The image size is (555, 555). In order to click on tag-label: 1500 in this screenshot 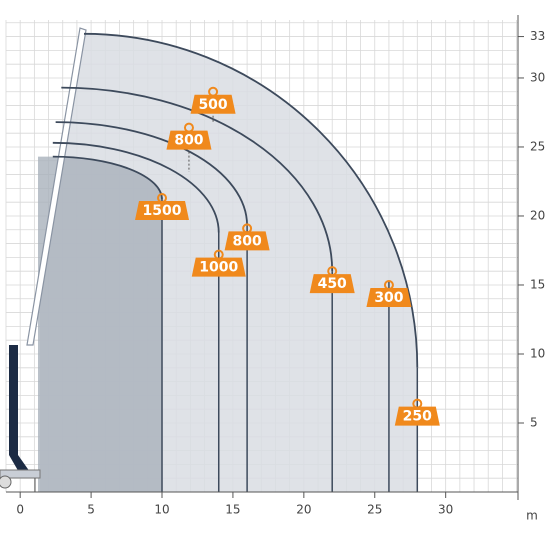, I will do `click(162, 211)`.